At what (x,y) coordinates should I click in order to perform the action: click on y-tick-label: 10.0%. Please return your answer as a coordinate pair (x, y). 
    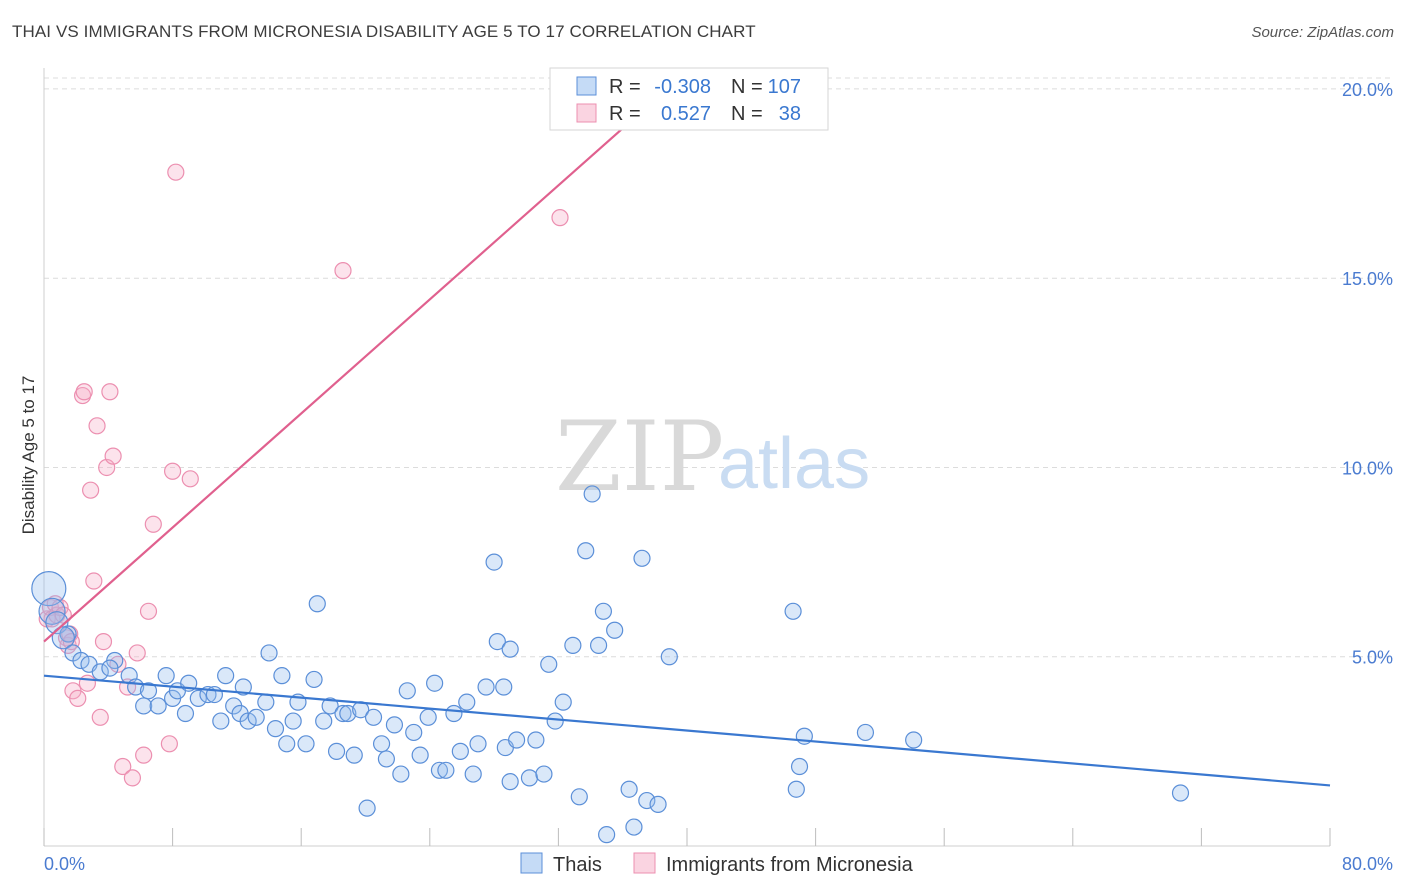
    Looking at the image, I should click on (1367, 468).